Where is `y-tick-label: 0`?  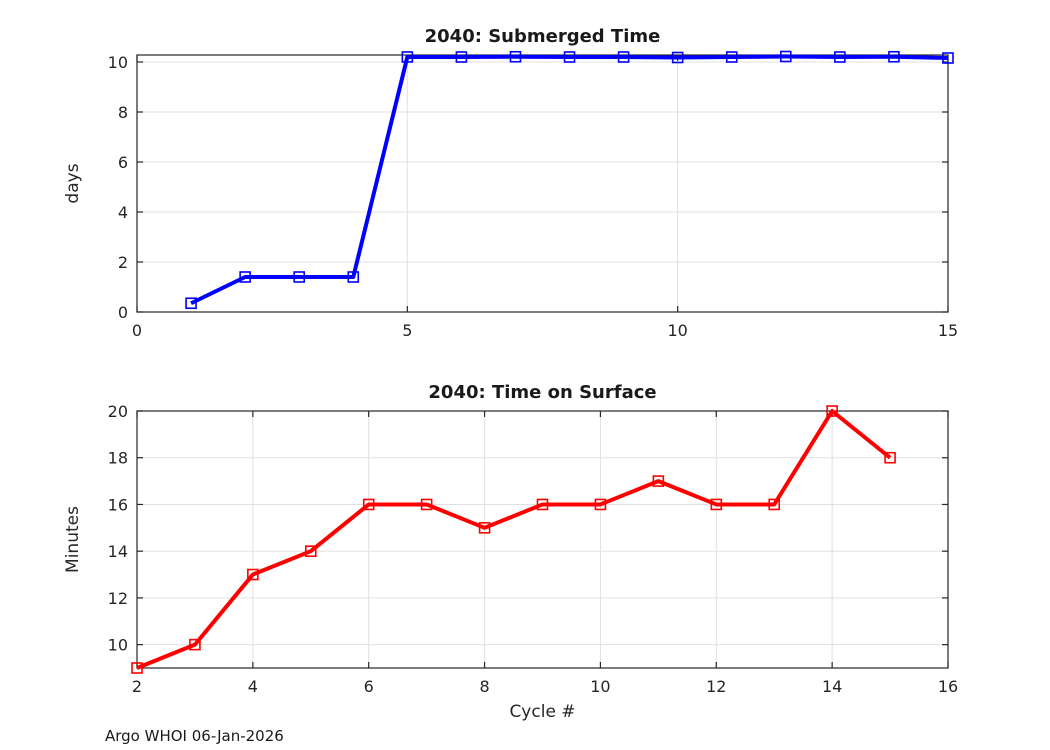
y-tick-label: 0 is located at coordinates (123, 312).